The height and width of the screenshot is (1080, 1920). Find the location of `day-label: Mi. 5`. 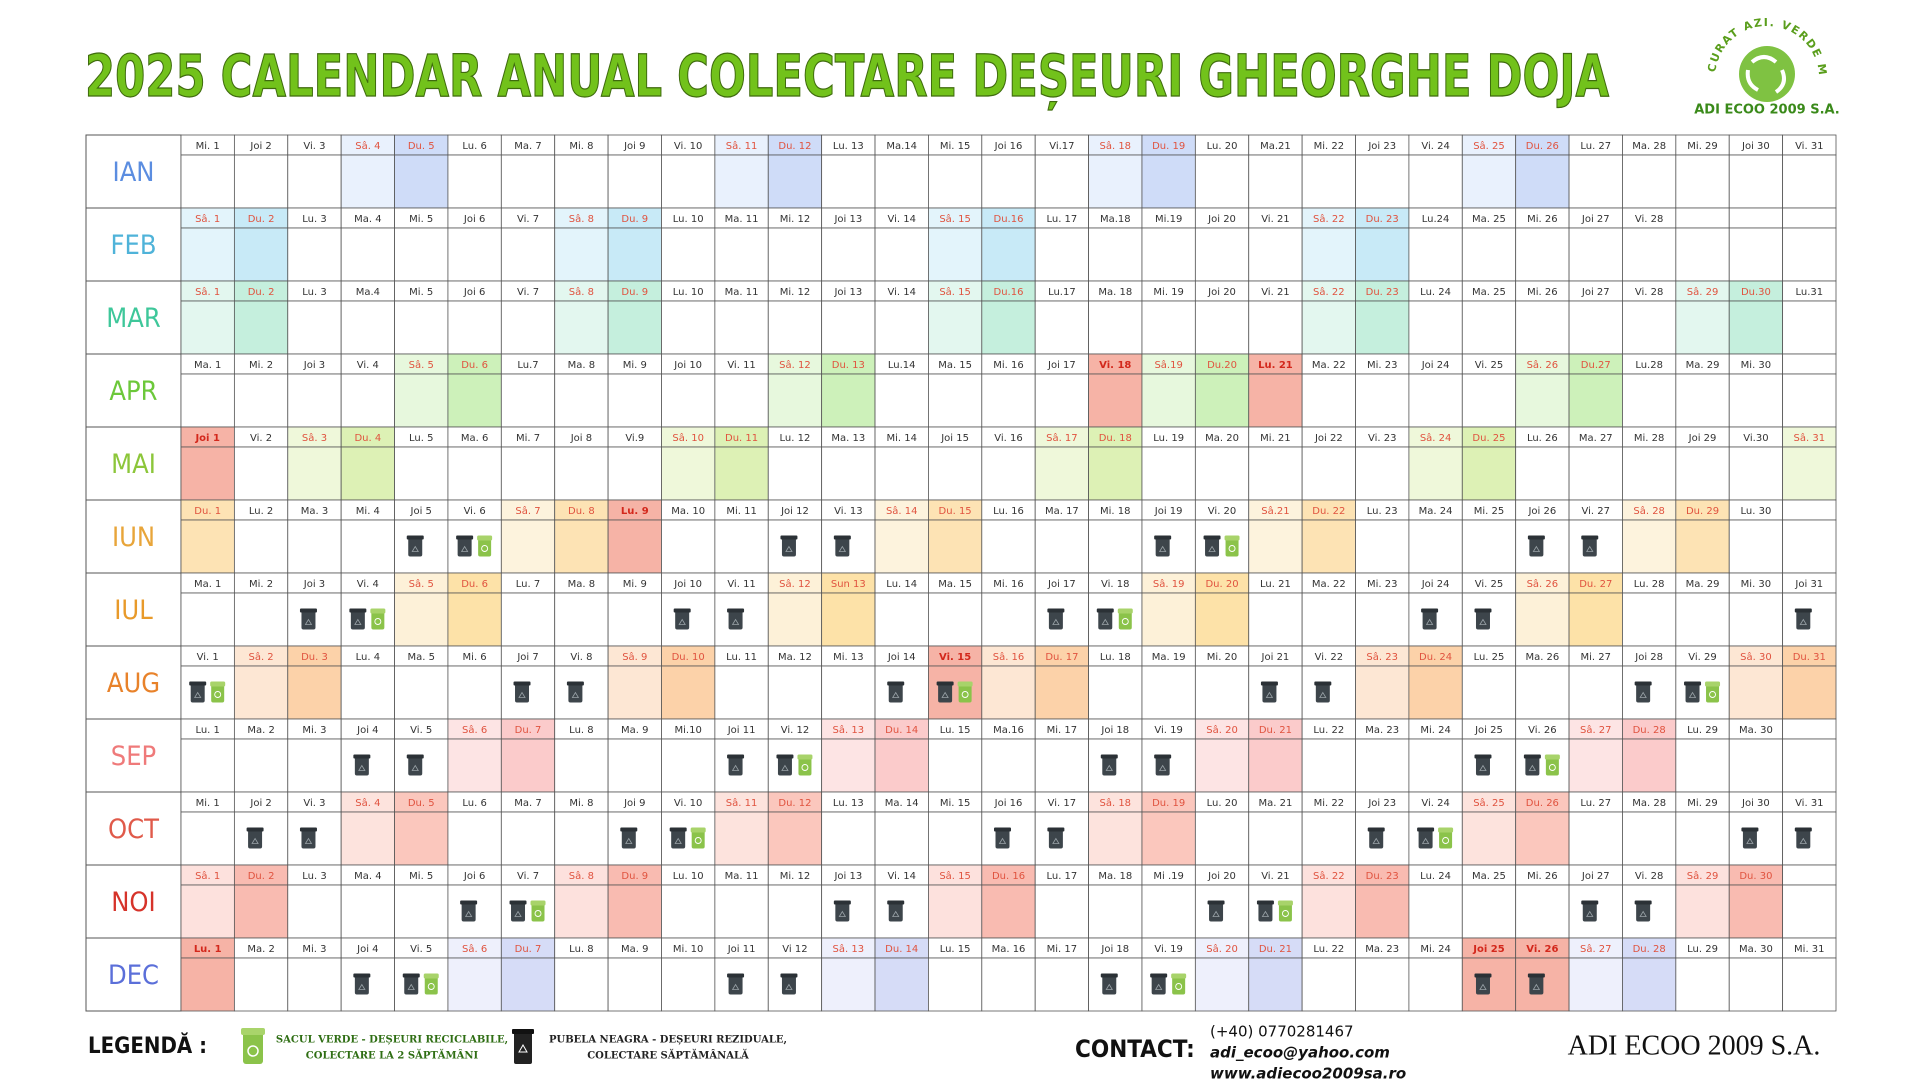

day-label: Mi. 5 is located at coordinates (421, 219).